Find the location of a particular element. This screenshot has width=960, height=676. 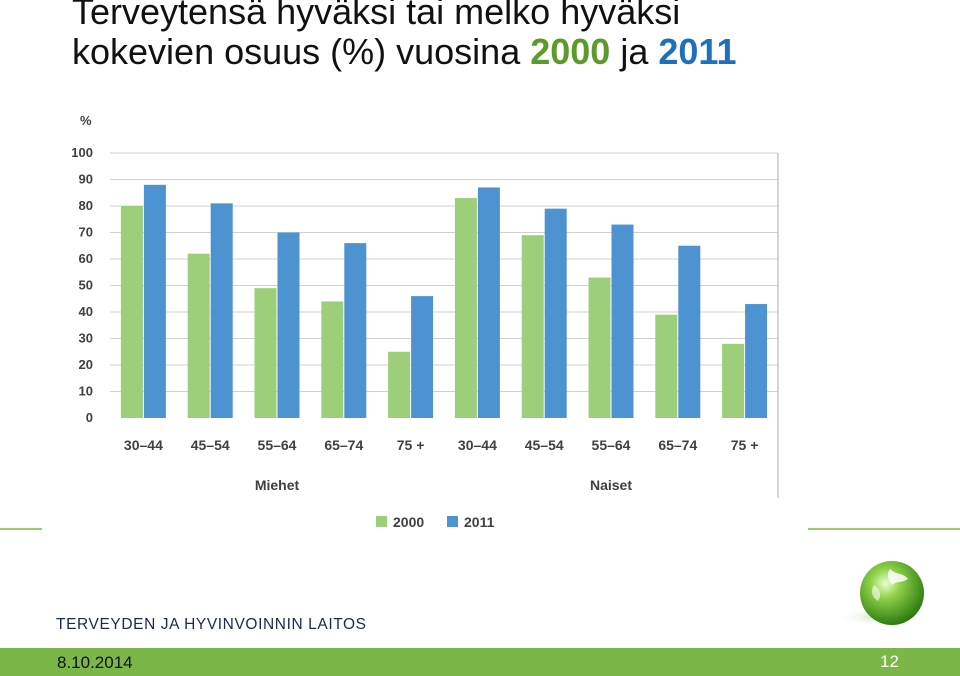

footer-date: 8.10.2014 is located at coordinates (95, 662).